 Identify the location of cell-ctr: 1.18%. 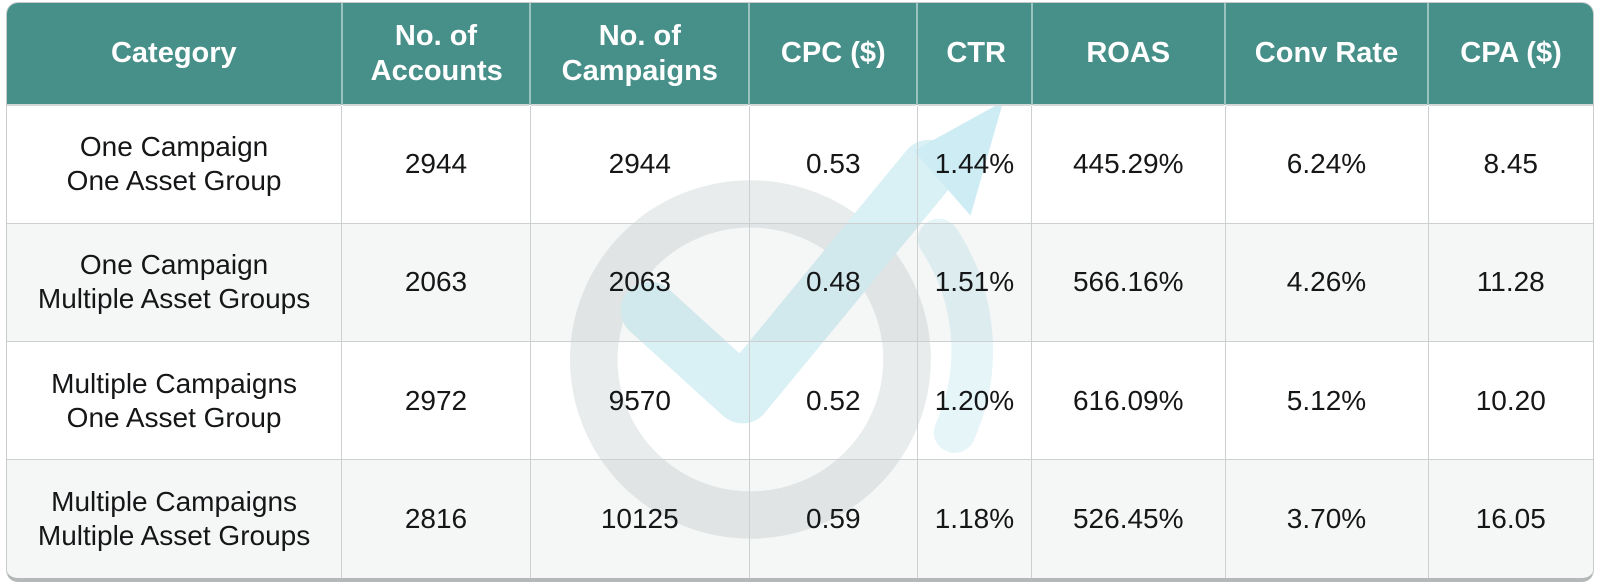
(975, 518).